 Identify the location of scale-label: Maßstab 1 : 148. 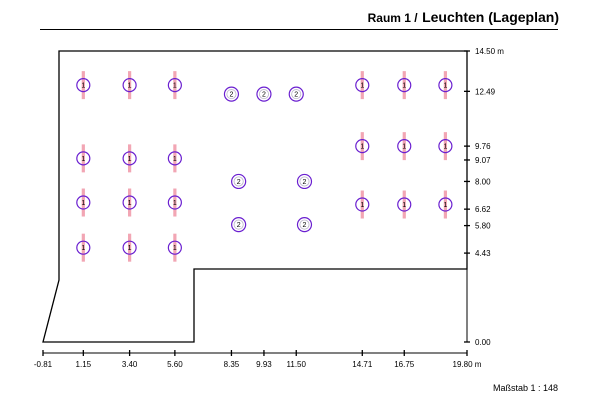
(525, 388).